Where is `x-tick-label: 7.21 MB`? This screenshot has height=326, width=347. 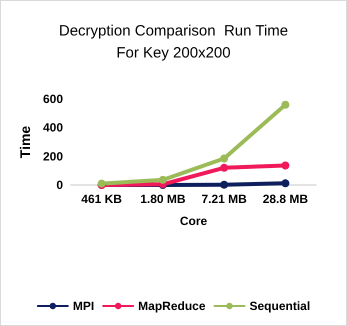
x-tick-label: 7.21 MB is located at coordinates (224, 199).